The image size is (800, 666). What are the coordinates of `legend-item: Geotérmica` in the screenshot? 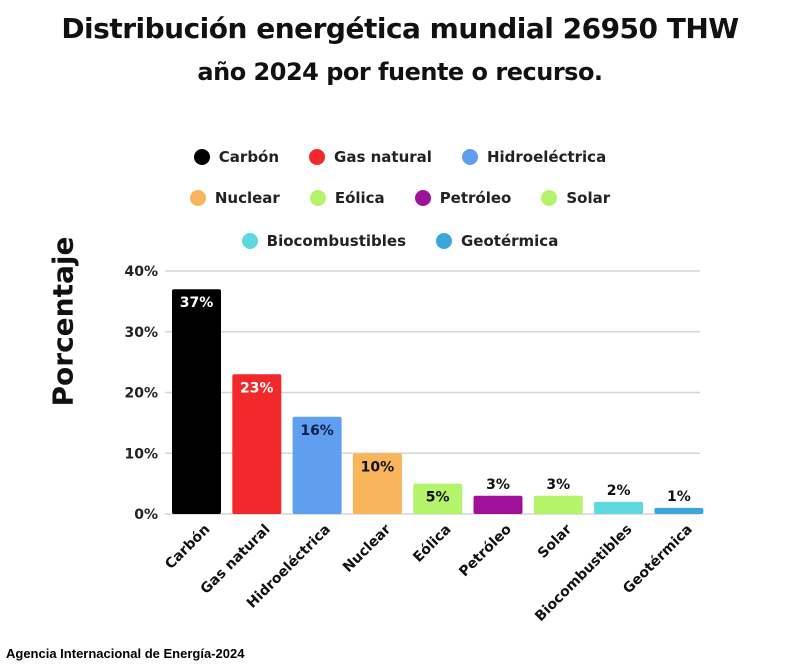 It's located at (497, 241).